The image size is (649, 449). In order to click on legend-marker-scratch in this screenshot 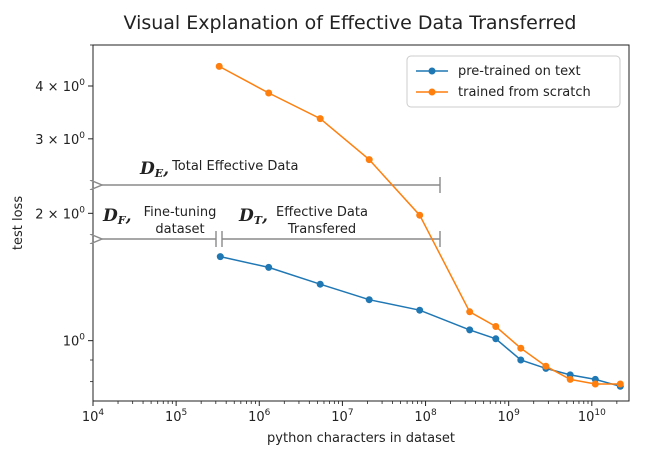, I will do `click(432, 92)`.